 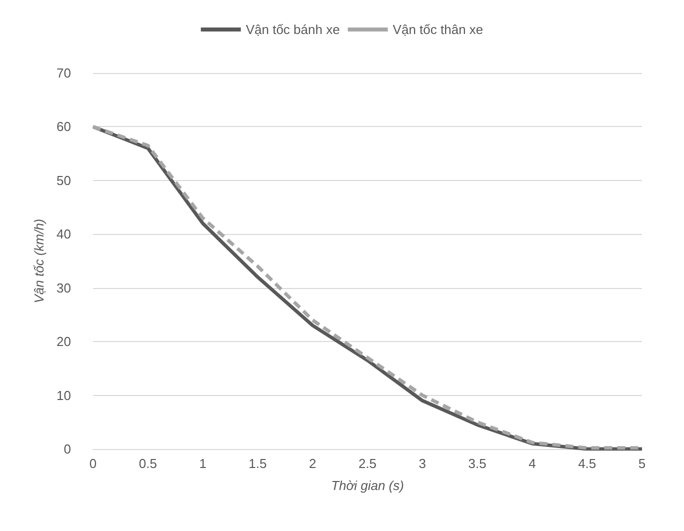 What do you see at coordinates (587, 463) in the screenshot?
I see `x-tick-label: 4.5` at bounding box center [587, 463].